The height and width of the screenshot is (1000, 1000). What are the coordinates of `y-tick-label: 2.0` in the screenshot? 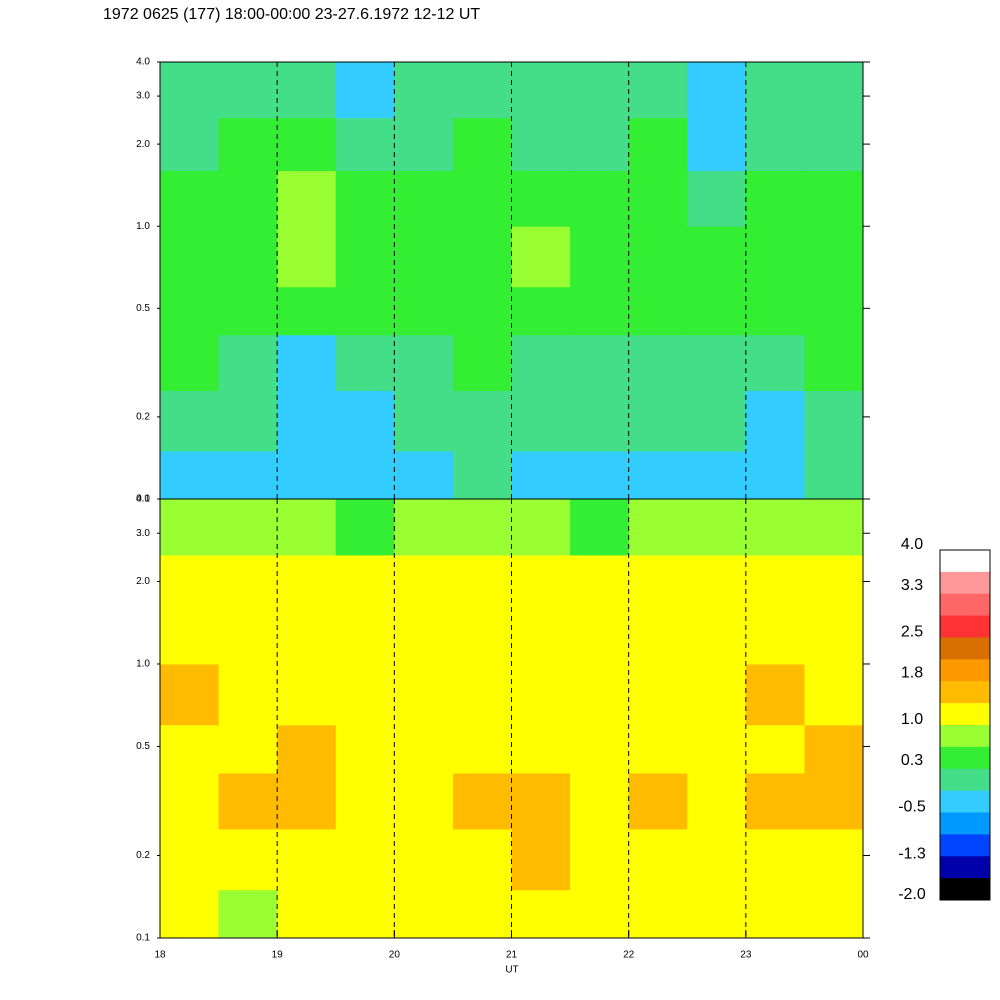 It's located at (143, 144).